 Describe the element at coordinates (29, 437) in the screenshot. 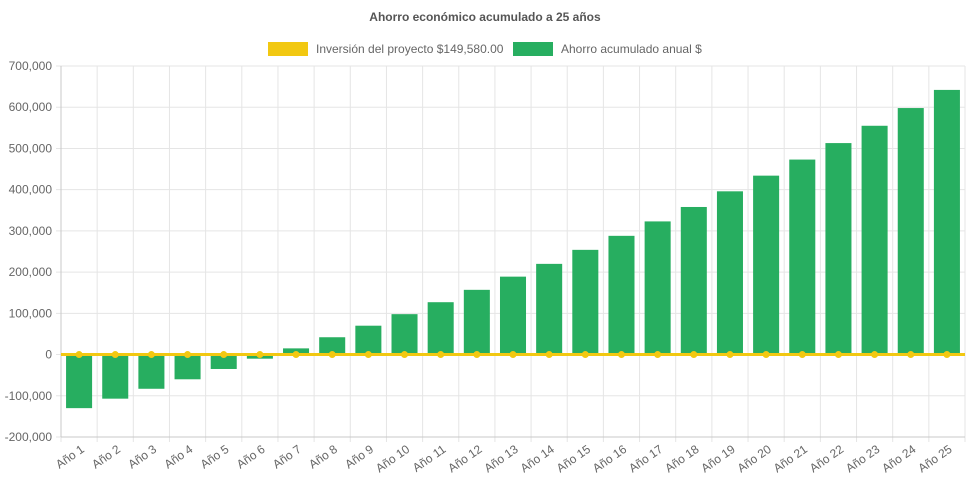

I see `y-tick-label: -200,000` at that location.